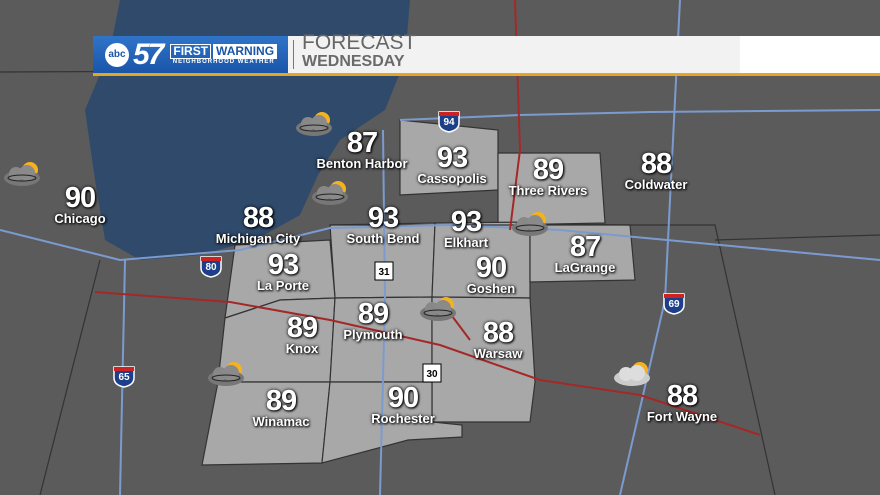 This screenshot has height=495, width=880. What do you see at coordinates (258, 238) in the screenshot?
I see `city-name: Michigan City` at bounding box center [258, 238].